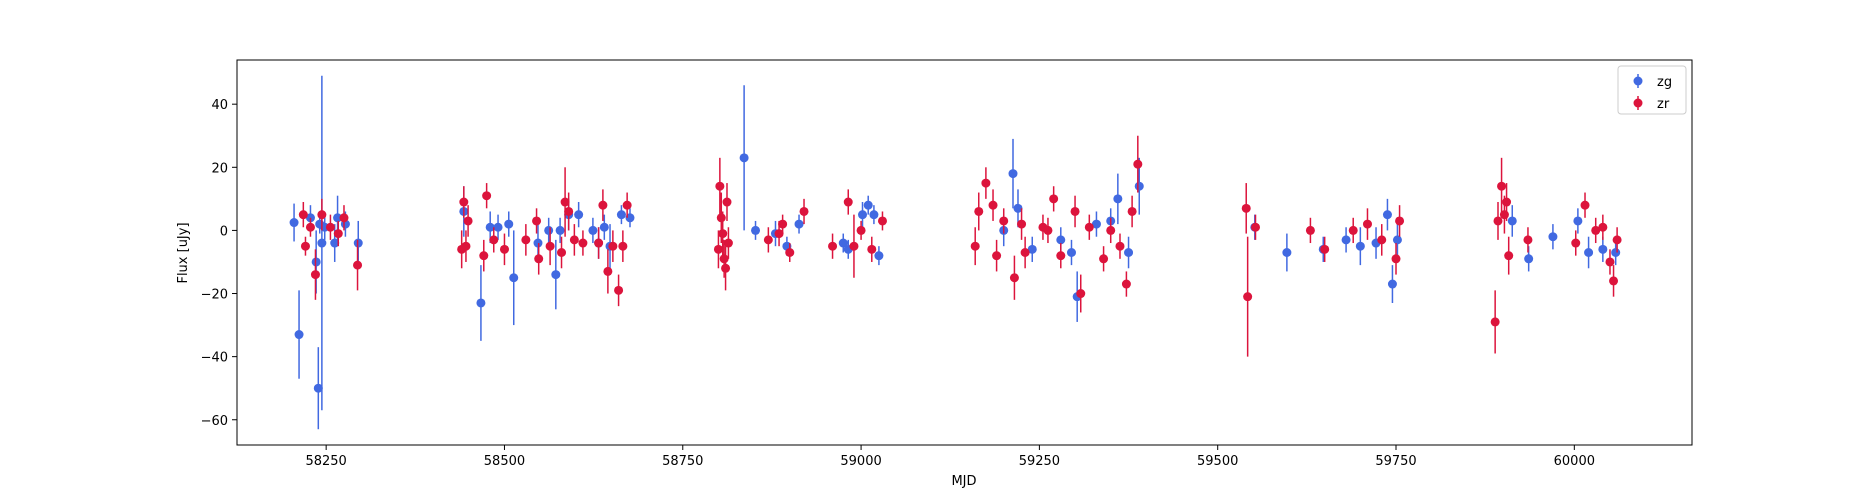 The height and width of the screenshot is (500, 1875). Describe the element at coordinates (214, 421) in the screenshot. I see `y-tick-label: −60` at that location.